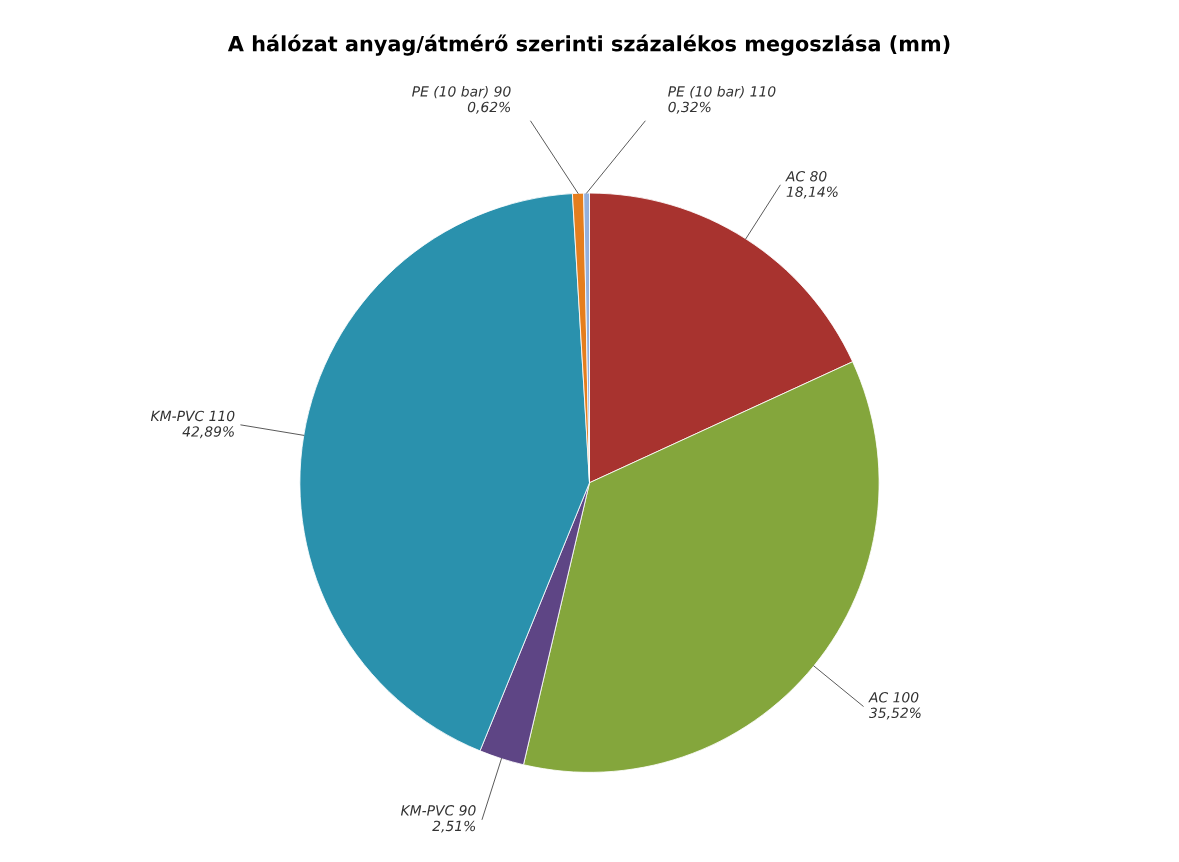 The height and width of the screenshot is (862, 1179). I want to click on data-label: 0,62%, so click(489, 107).